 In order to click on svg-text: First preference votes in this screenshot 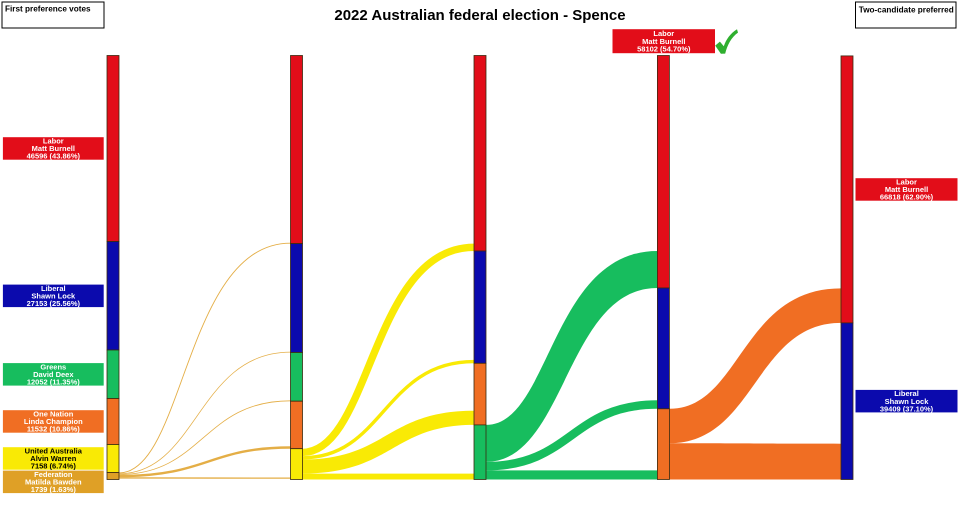, I will do `click(48, 9)`.